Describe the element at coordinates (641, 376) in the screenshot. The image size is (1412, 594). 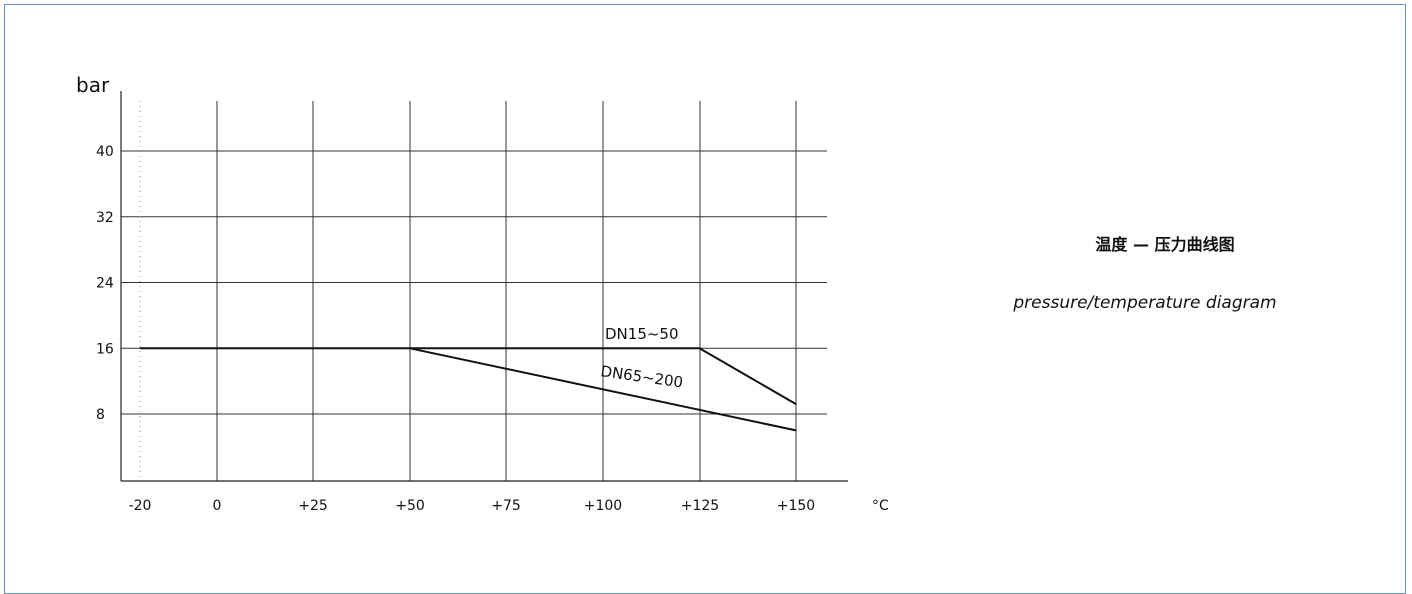
I see `series-label-dn65-200: DN65~200` at that location.